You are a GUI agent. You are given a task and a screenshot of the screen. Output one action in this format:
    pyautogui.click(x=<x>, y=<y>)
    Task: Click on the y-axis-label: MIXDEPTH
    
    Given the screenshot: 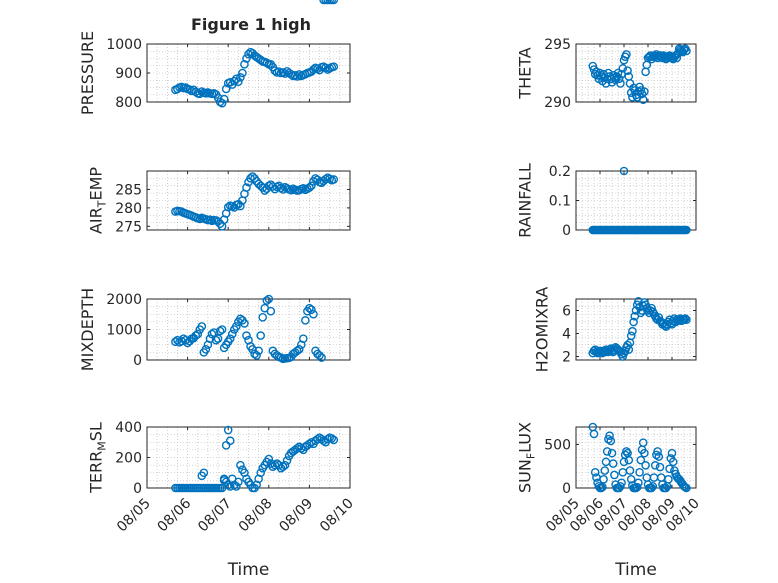 What is the action you would take?
    pyautogui.click(x=87, y=329)
    